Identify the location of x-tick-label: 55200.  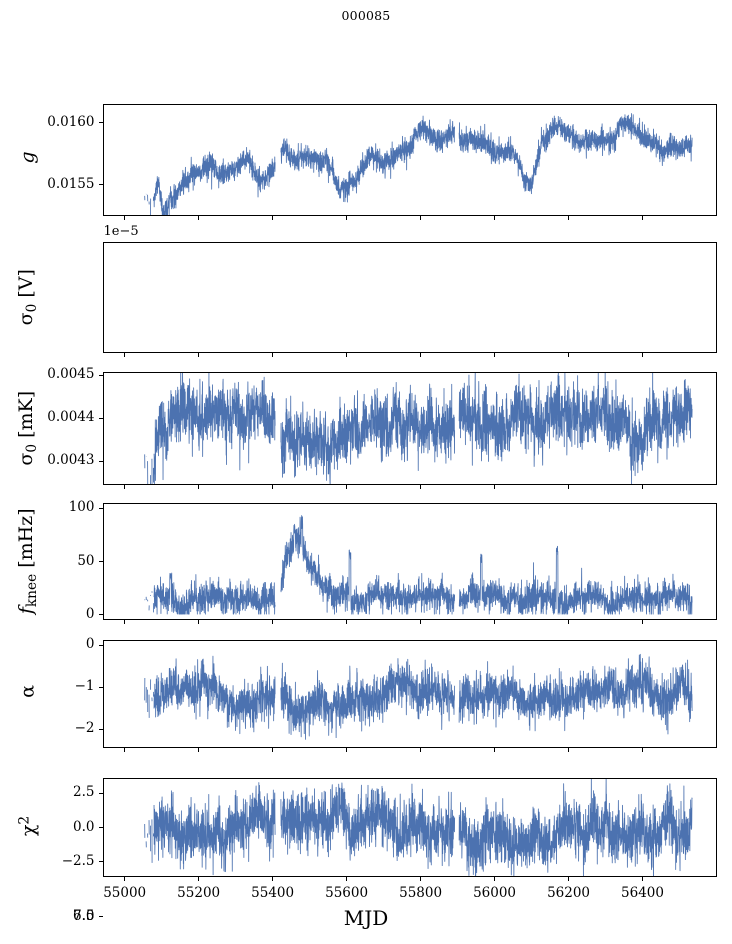
(199, 893).